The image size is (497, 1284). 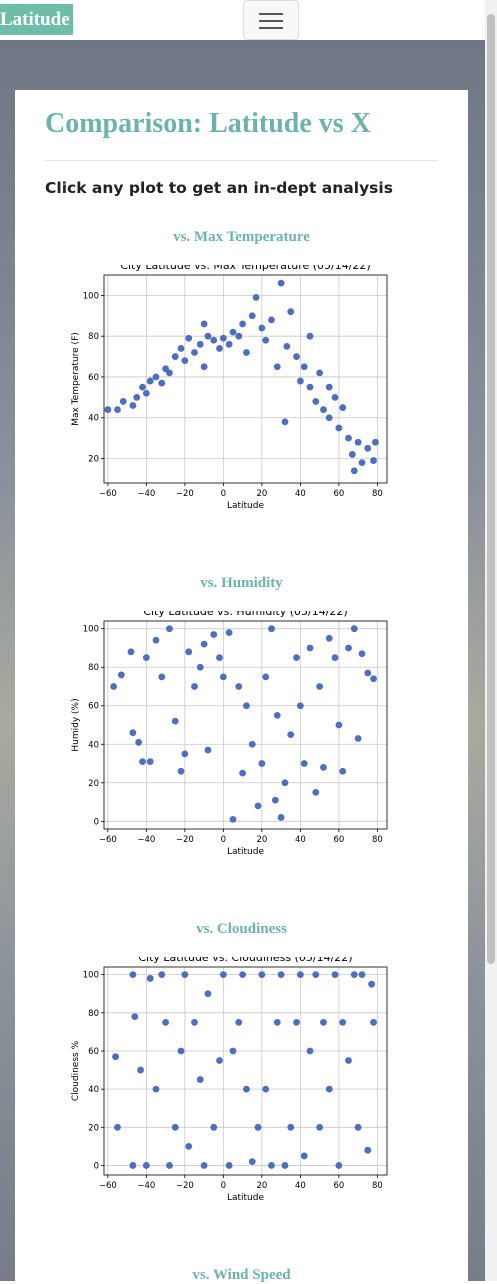 I want to click on divider, so click(x=241, y=160).